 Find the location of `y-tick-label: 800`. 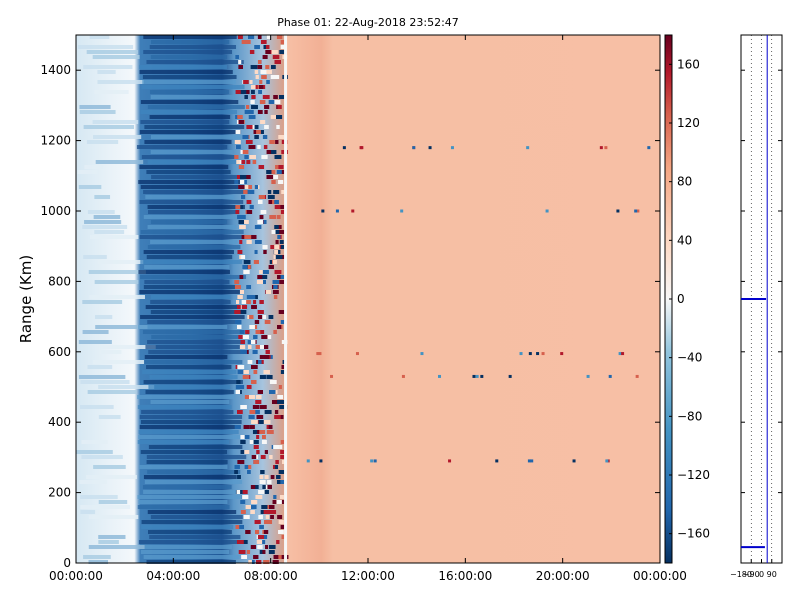

y-tick-label: 800 is located at coordinates (59, 281).